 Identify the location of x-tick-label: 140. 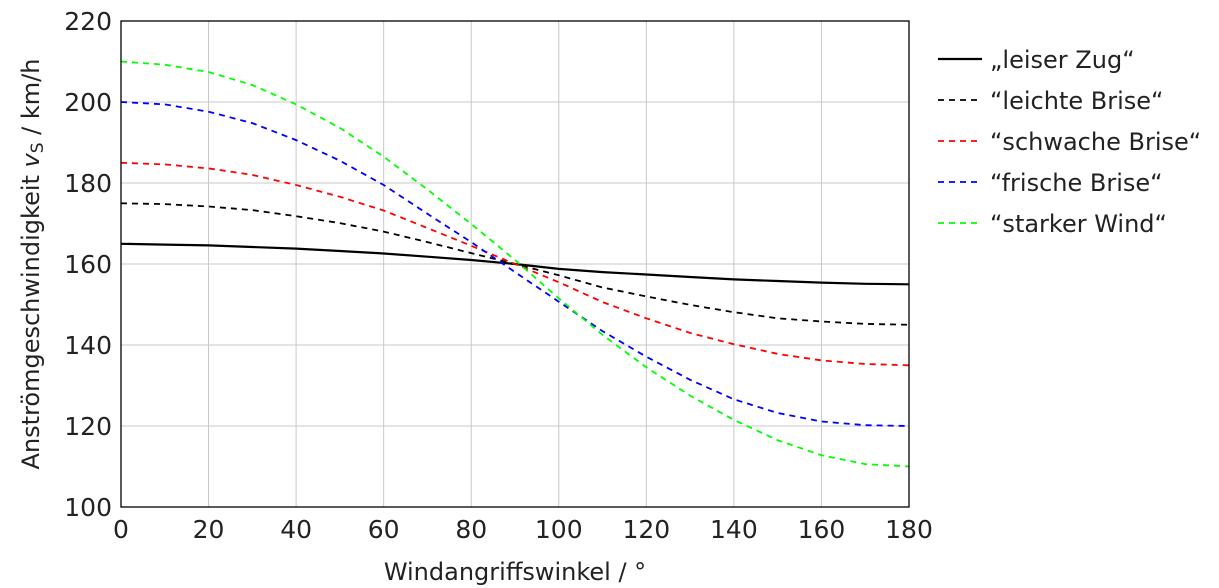
(734, 529).